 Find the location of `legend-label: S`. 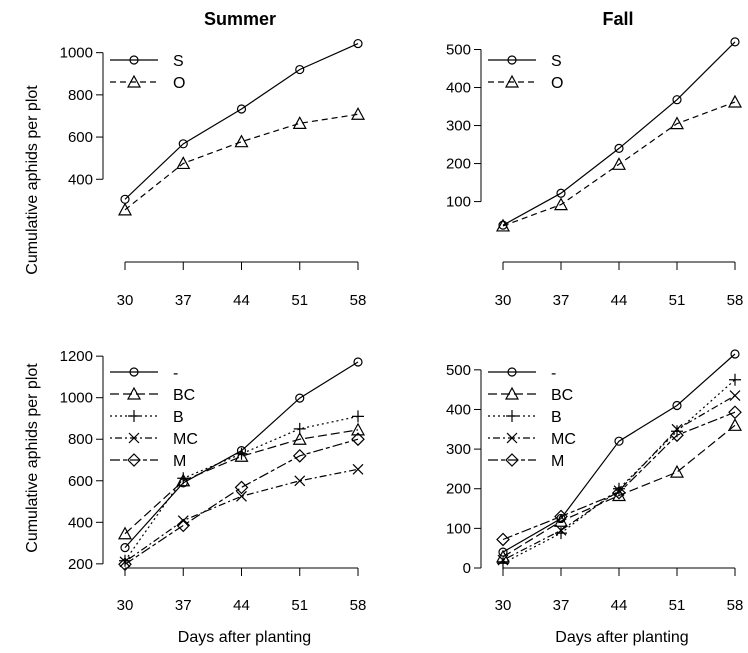

legend-label: S is located at coordinates (556, 61).